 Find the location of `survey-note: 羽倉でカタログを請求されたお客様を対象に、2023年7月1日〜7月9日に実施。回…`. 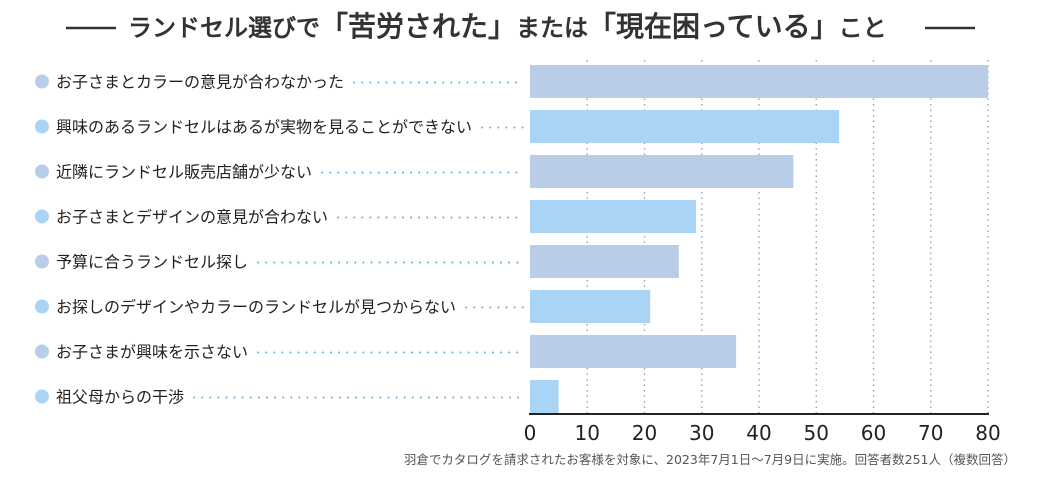

survey-note: 羽倉でカタログを請求されたお客様を対象に、2023年7月1日〜7月9日に実施。回… is located at coordinates (710, 459).